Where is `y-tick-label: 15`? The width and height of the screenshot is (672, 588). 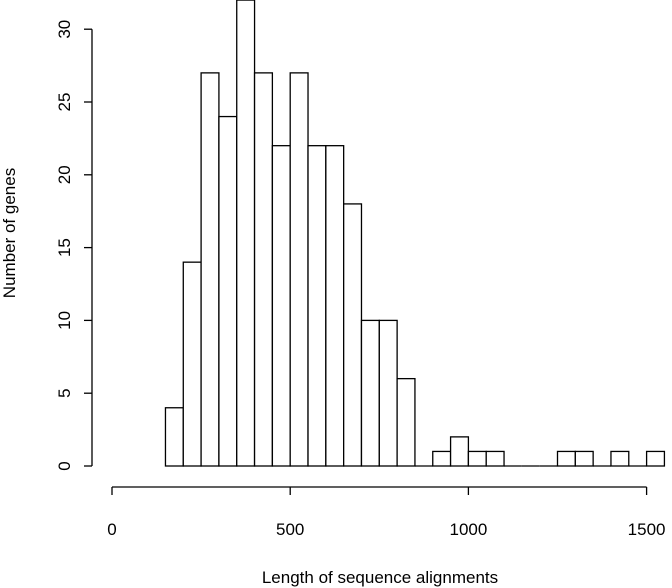 y-tick-label: 15 is located at coordinates (64, 247).